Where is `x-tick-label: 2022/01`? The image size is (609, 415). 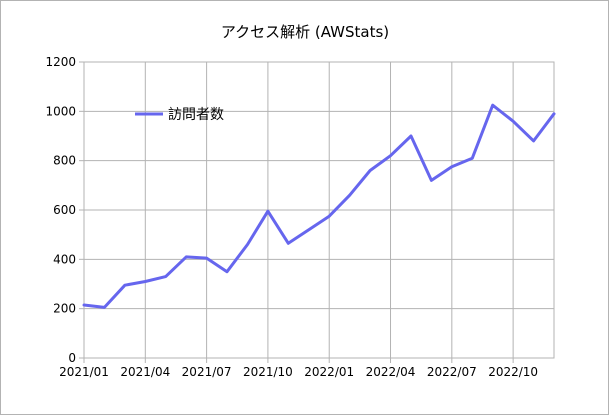 x-tick-label: 2022/01 is located at coordinates (329, 372).